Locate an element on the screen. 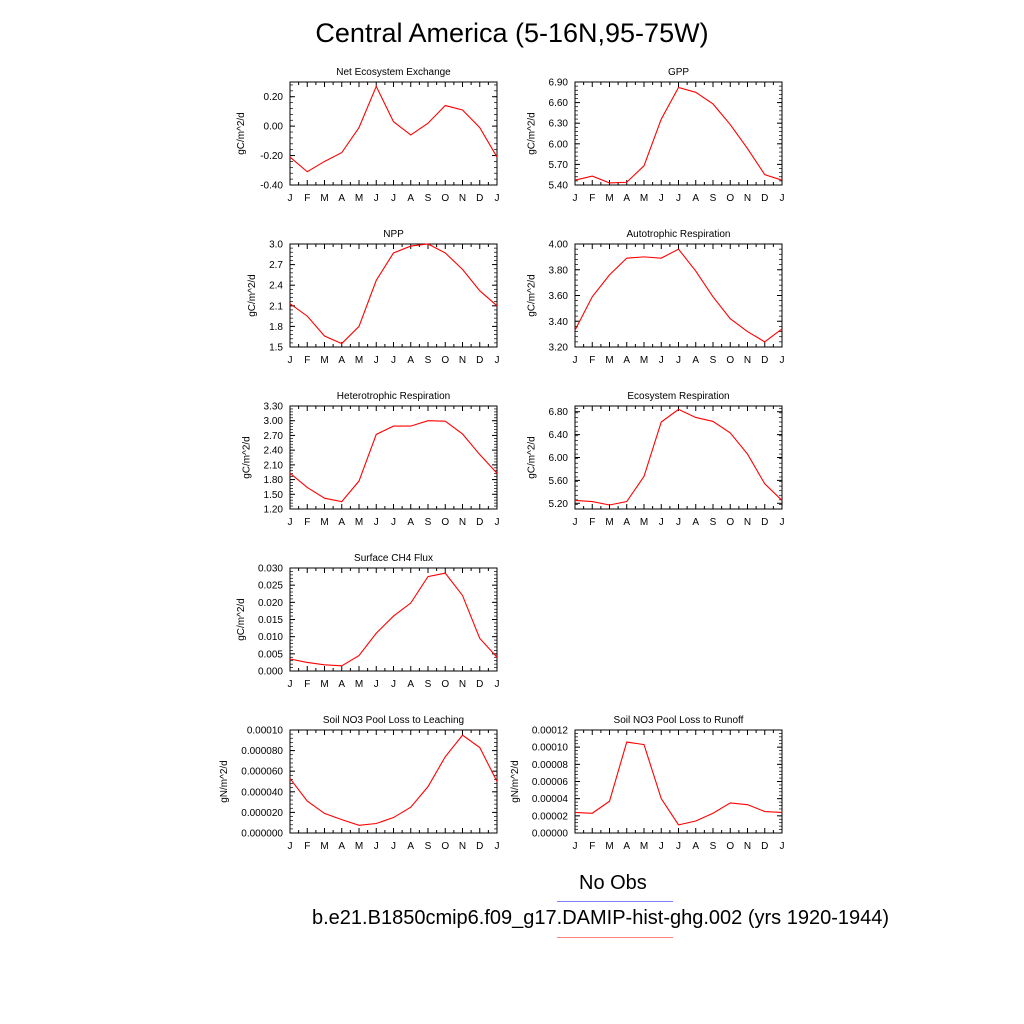  x-tick-label: F is located at coordinates (592, 360).